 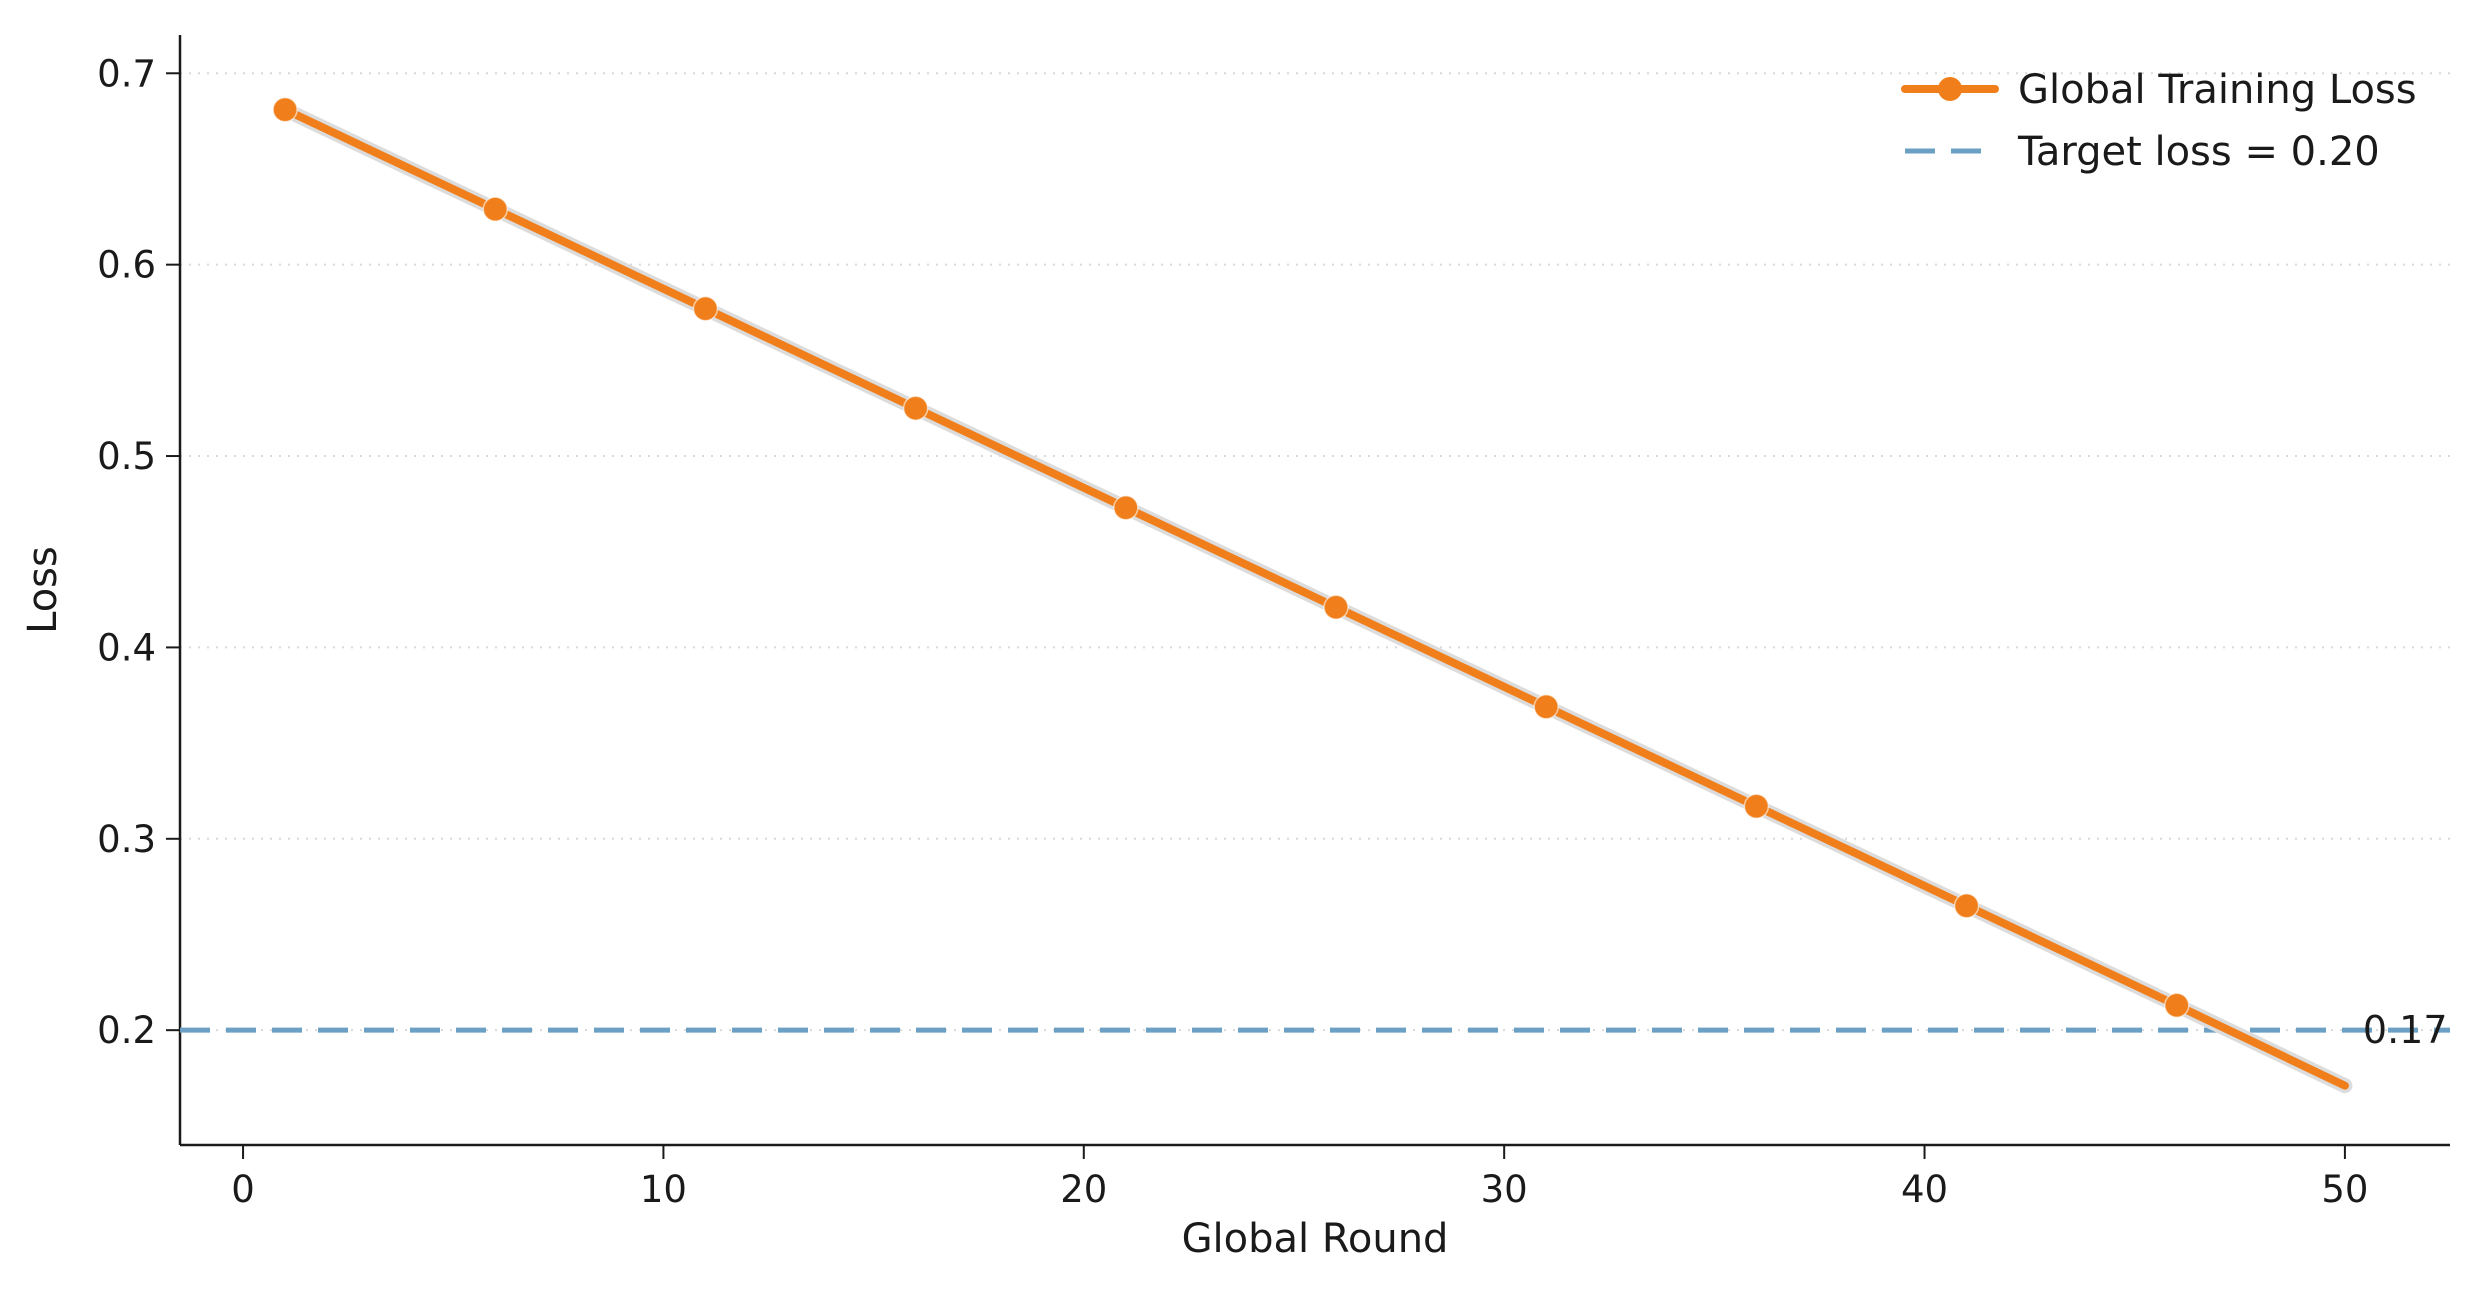 What do you see at coordinates (2405, 1030) in the screenshot?
I see `end-value-annotation: 0.17` at bounding box center [2405, 1030].